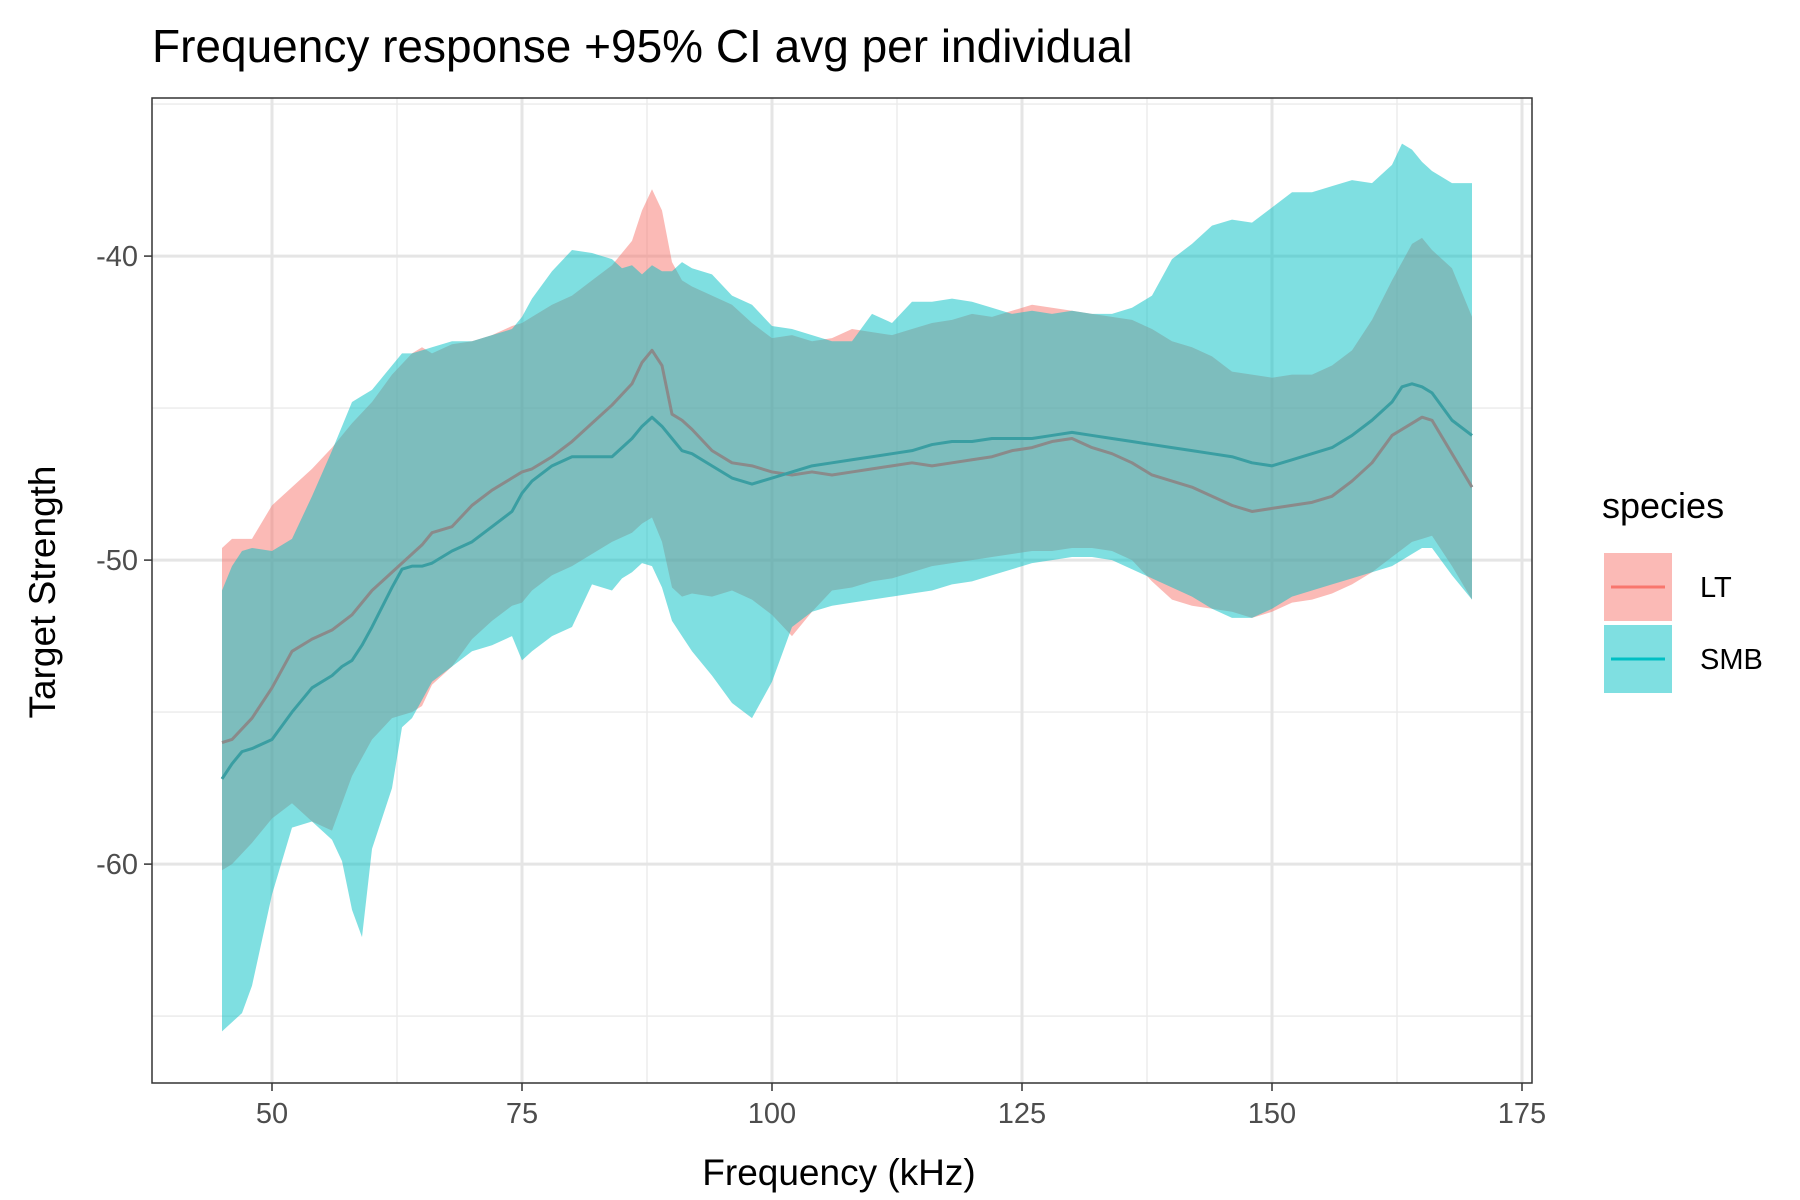 The height and width of the screenshot is (1200, 1800). Describe the element at coordinates (1716, 588) in the screenshot. I see `legend-label: LT` at that location.